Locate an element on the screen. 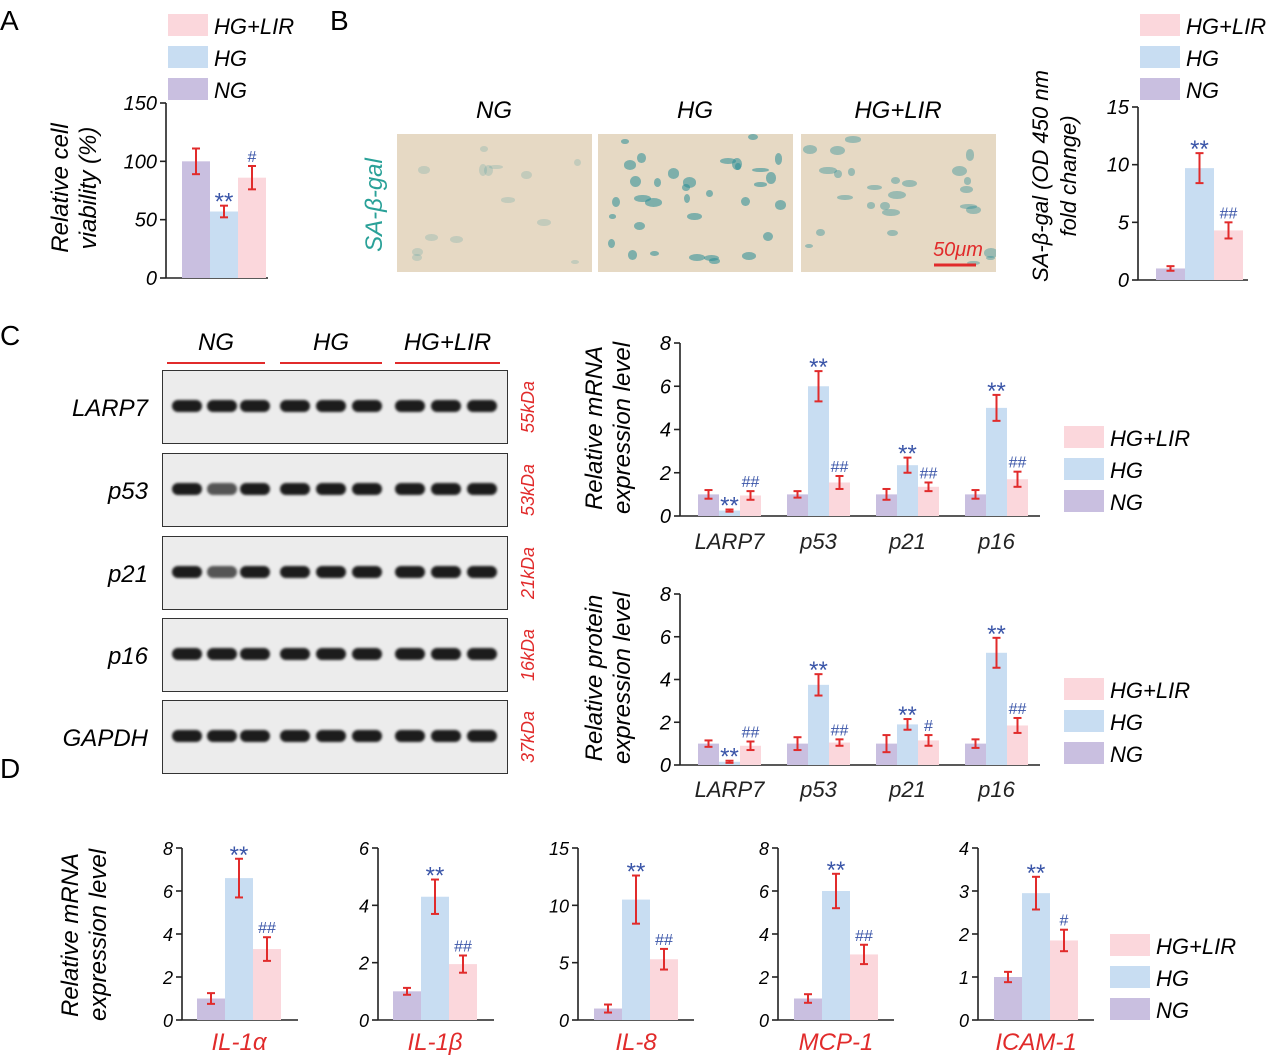  panel-letter-A: A is located at coordinates (9, 20).